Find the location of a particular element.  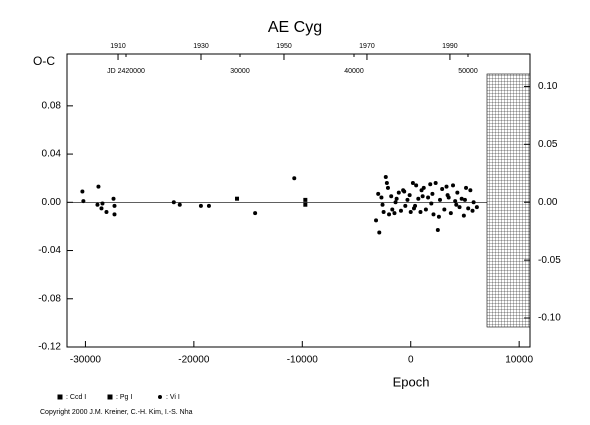

future-region is located at coordinates (508, 200).